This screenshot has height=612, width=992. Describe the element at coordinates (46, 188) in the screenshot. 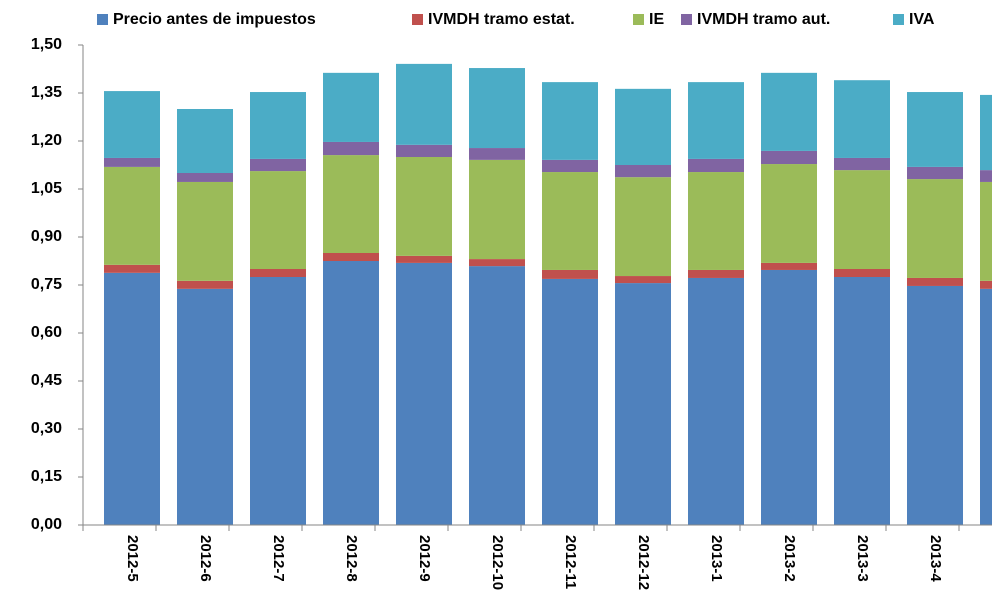

I see `y-tick-label: 1,05` at that location.